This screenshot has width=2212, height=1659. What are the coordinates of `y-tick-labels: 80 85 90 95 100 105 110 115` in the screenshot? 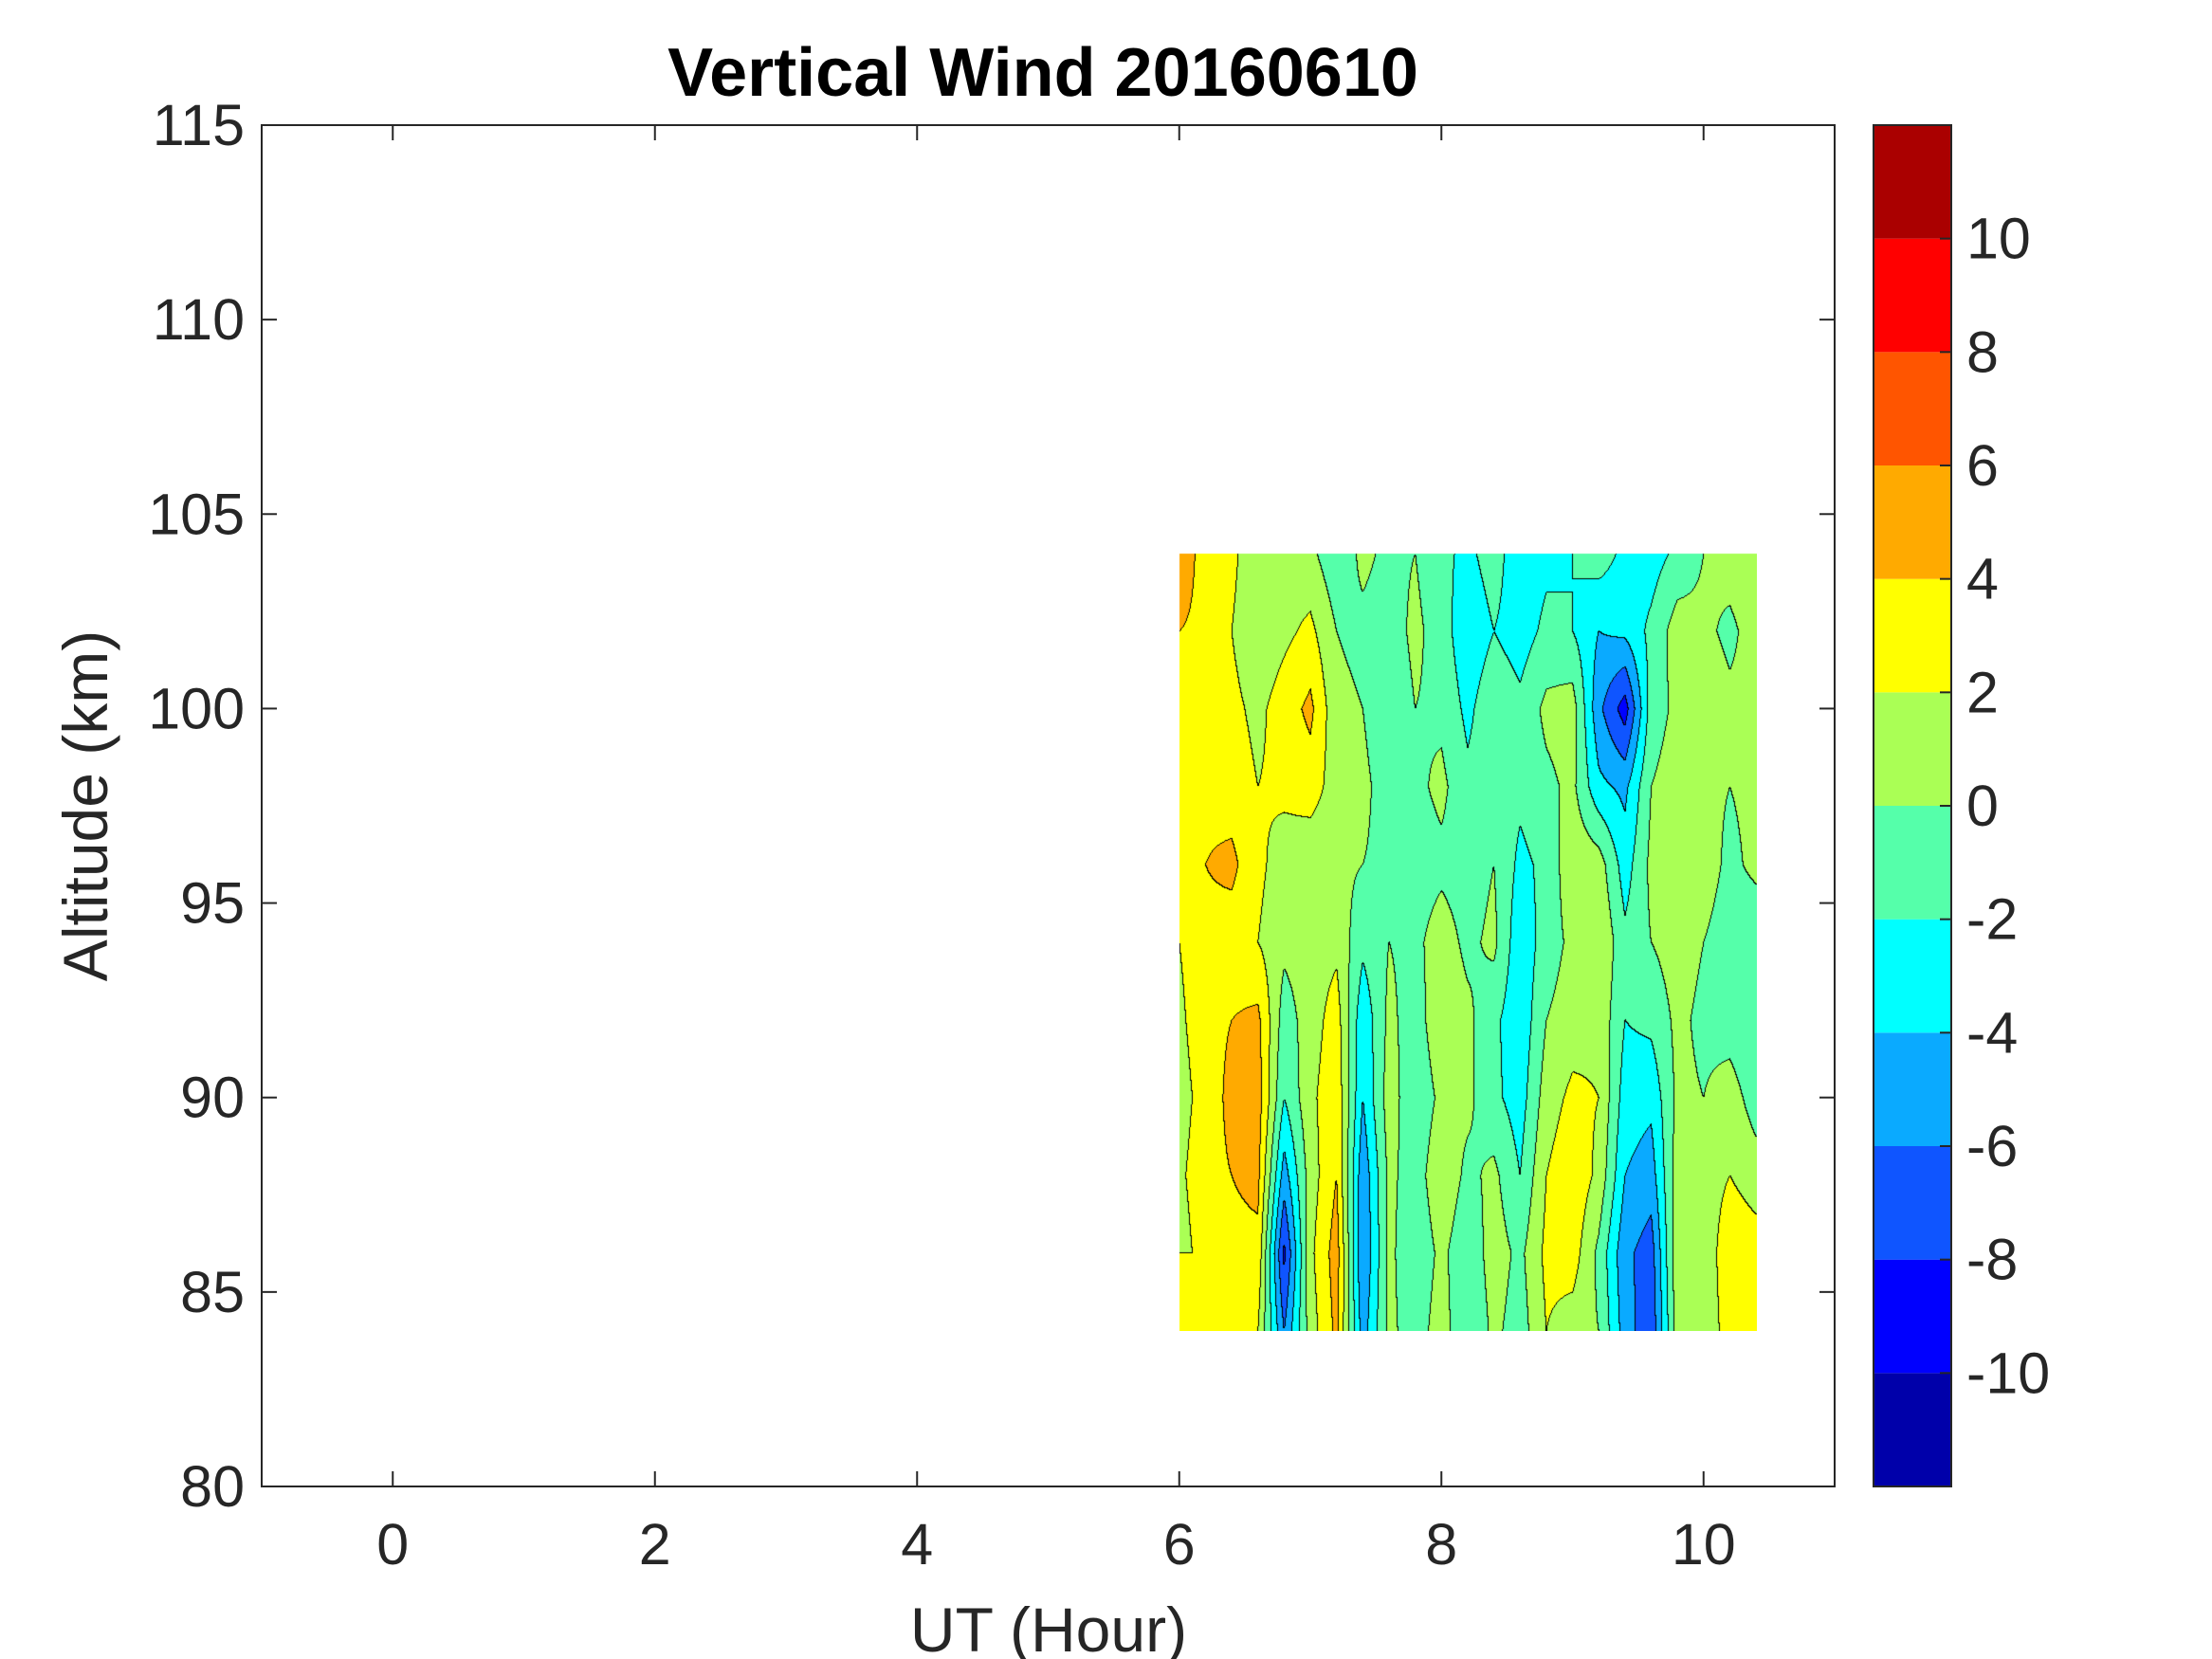 It's located at (196, 806).